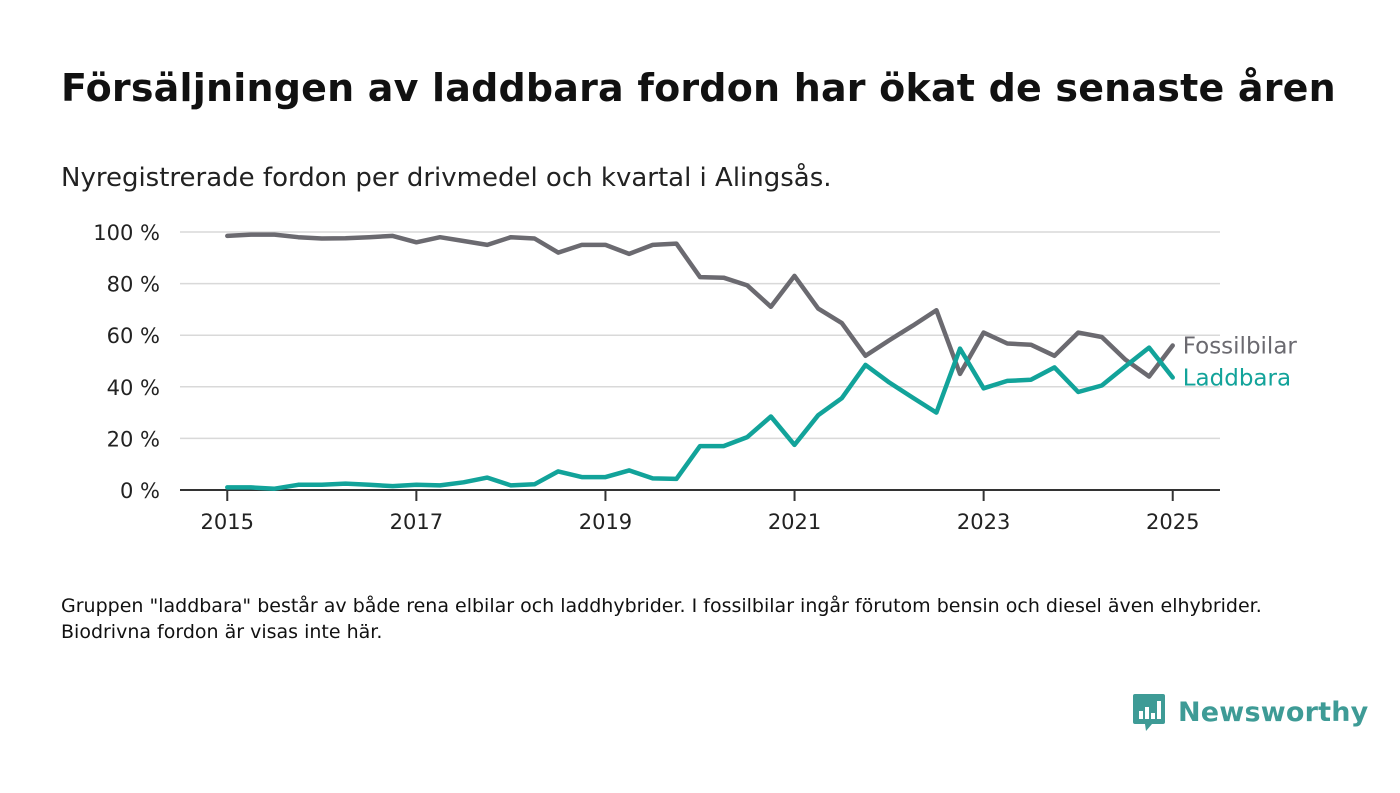 The width and height of the screenshot is (1400, 793). What do you see at coordinates (605, 522) in the screenshot?
I see `x-tick-label: 2019` at bounding box center [605, 522].